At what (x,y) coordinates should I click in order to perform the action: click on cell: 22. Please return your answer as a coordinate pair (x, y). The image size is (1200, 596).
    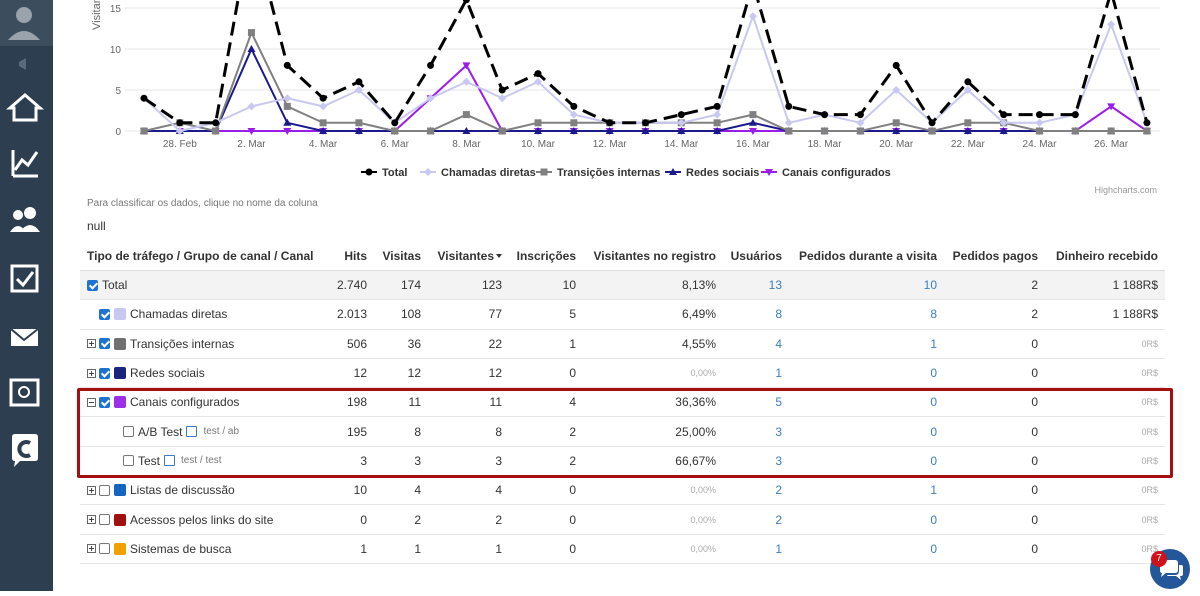
    Looking at the image, I should click on (468, 344).